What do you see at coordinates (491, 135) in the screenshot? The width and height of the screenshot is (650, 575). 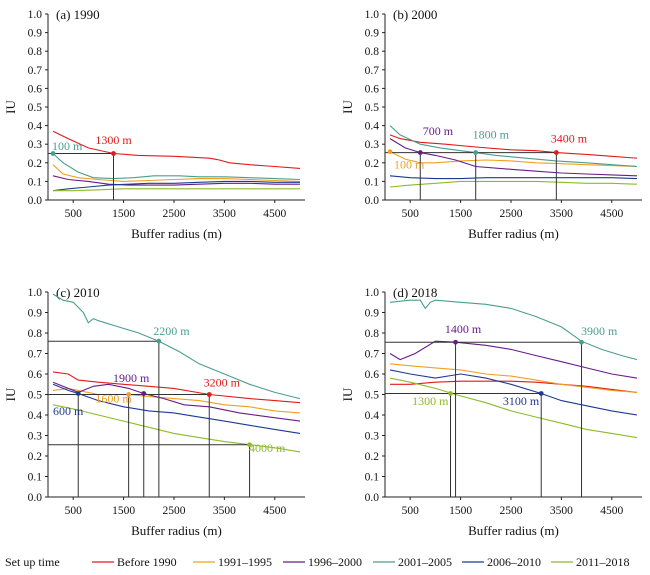 I see `data-annotation: 1800 m` at bounding box center [491, 135].